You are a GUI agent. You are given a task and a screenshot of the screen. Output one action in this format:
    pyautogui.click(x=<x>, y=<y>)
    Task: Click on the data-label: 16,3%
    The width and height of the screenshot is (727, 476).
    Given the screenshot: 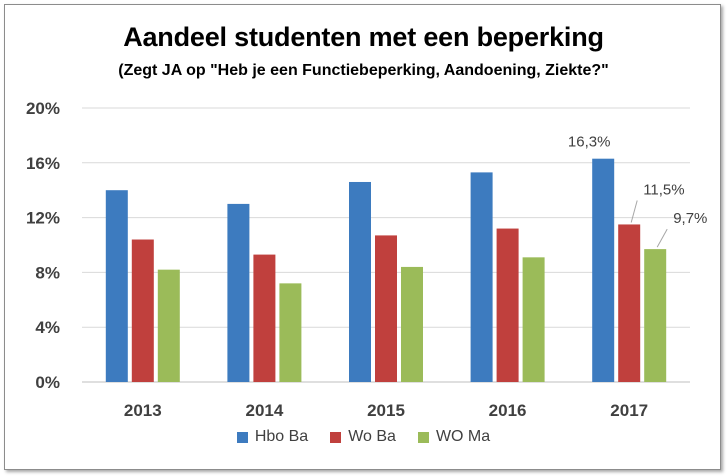 What is the action you would take?
    pyautogui.click(x=589, y=142)
    